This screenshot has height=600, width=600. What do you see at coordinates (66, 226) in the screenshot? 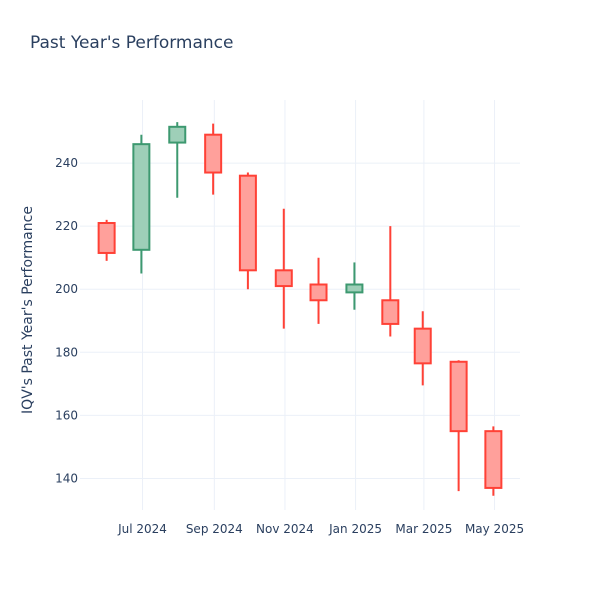
I see `y-tick-label: 220` at bounding box center [66, 226].